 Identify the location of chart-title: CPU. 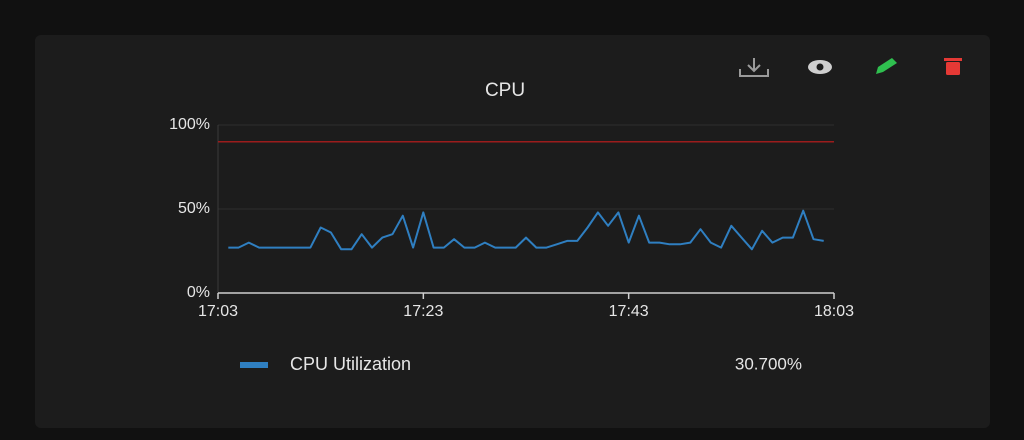
(505, 90).